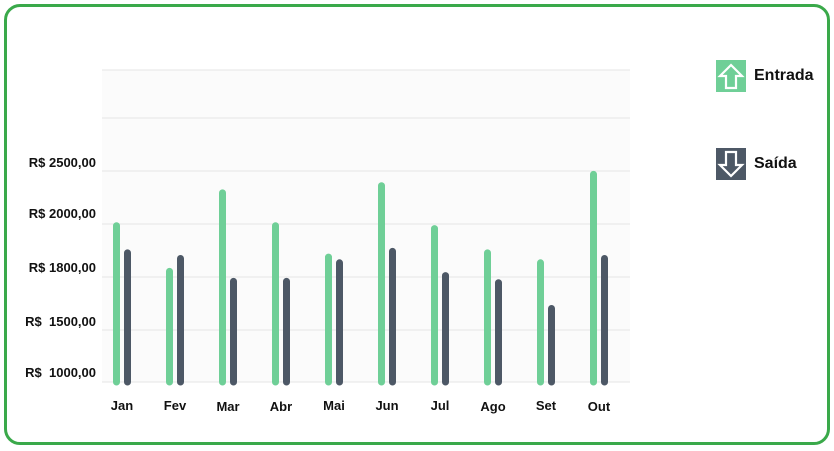 The image size is (834, 451). I want to click on x-tick-label: Mai, so click(334, 405).